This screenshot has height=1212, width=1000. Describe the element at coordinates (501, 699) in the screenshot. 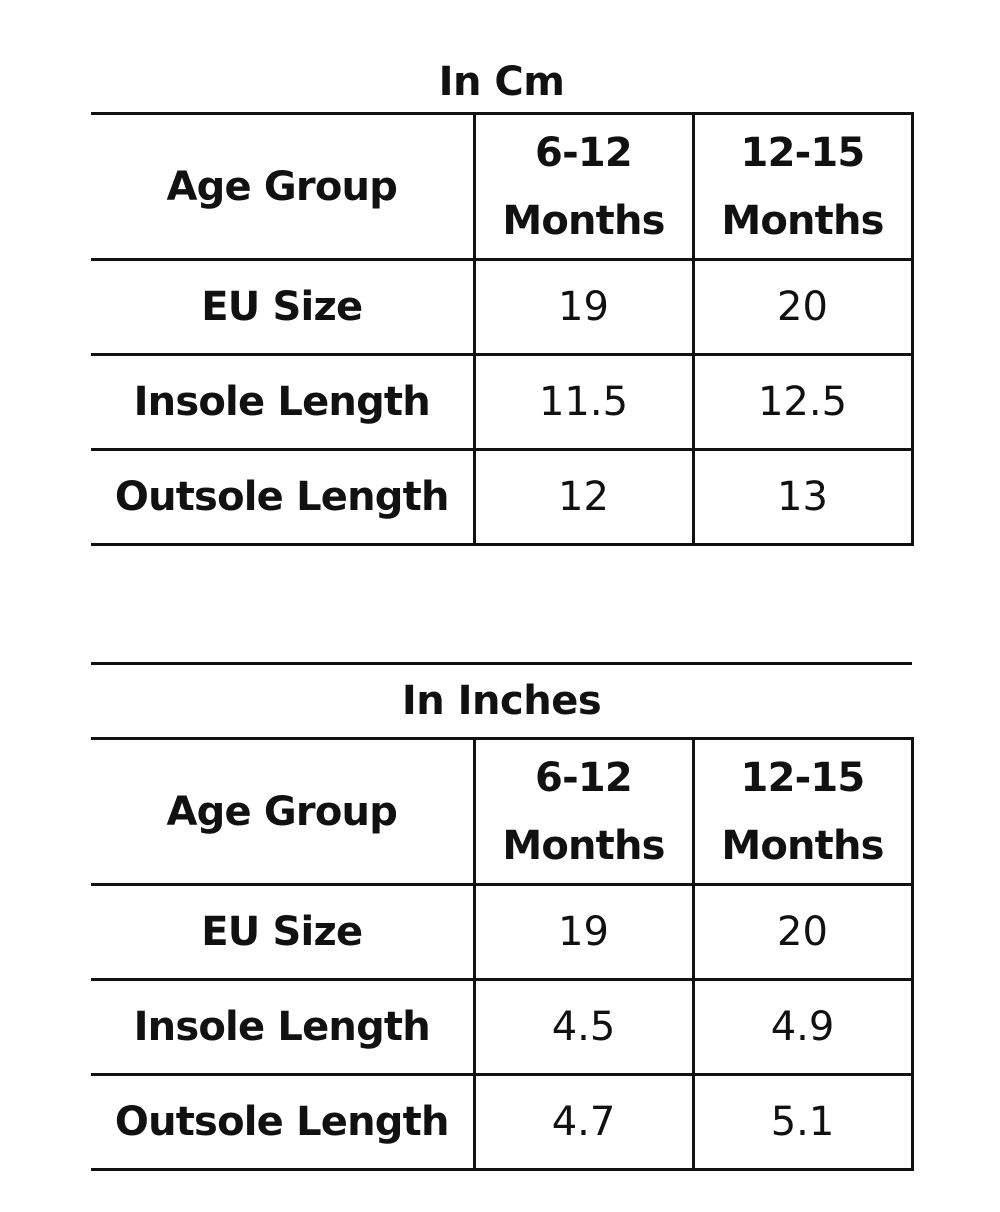

I see `table-title: In Inches` at that location.